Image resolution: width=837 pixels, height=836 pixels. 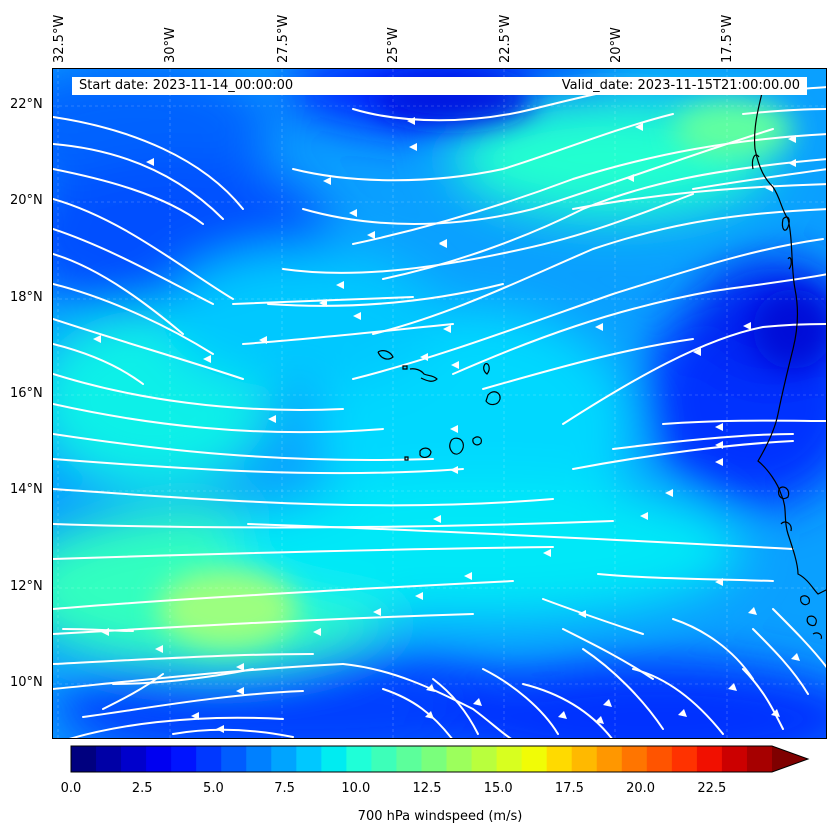 What do you see at coordinates (26, 489) in the screenshot?
I see `lat-label-14n: 14°N` at bounding box center [26, 489].